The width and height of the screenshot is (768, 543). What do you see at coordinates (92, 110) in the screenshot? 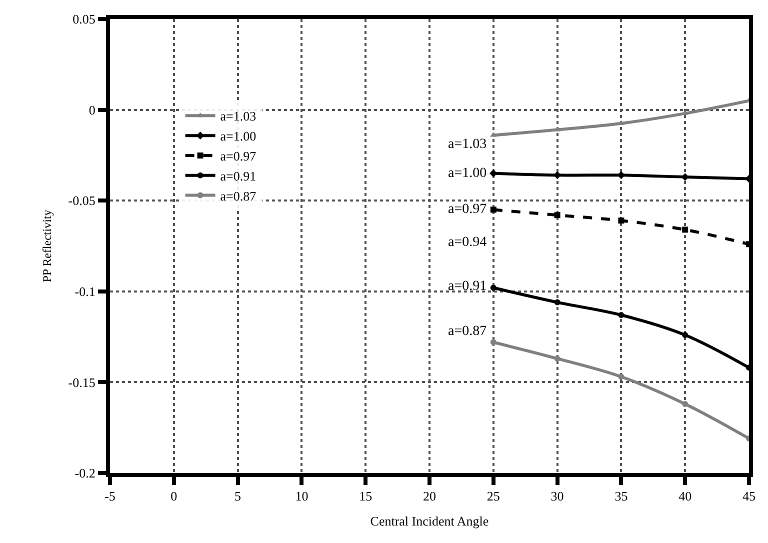
I see `y-tick-label: 0` at bounding box center [92, 110].